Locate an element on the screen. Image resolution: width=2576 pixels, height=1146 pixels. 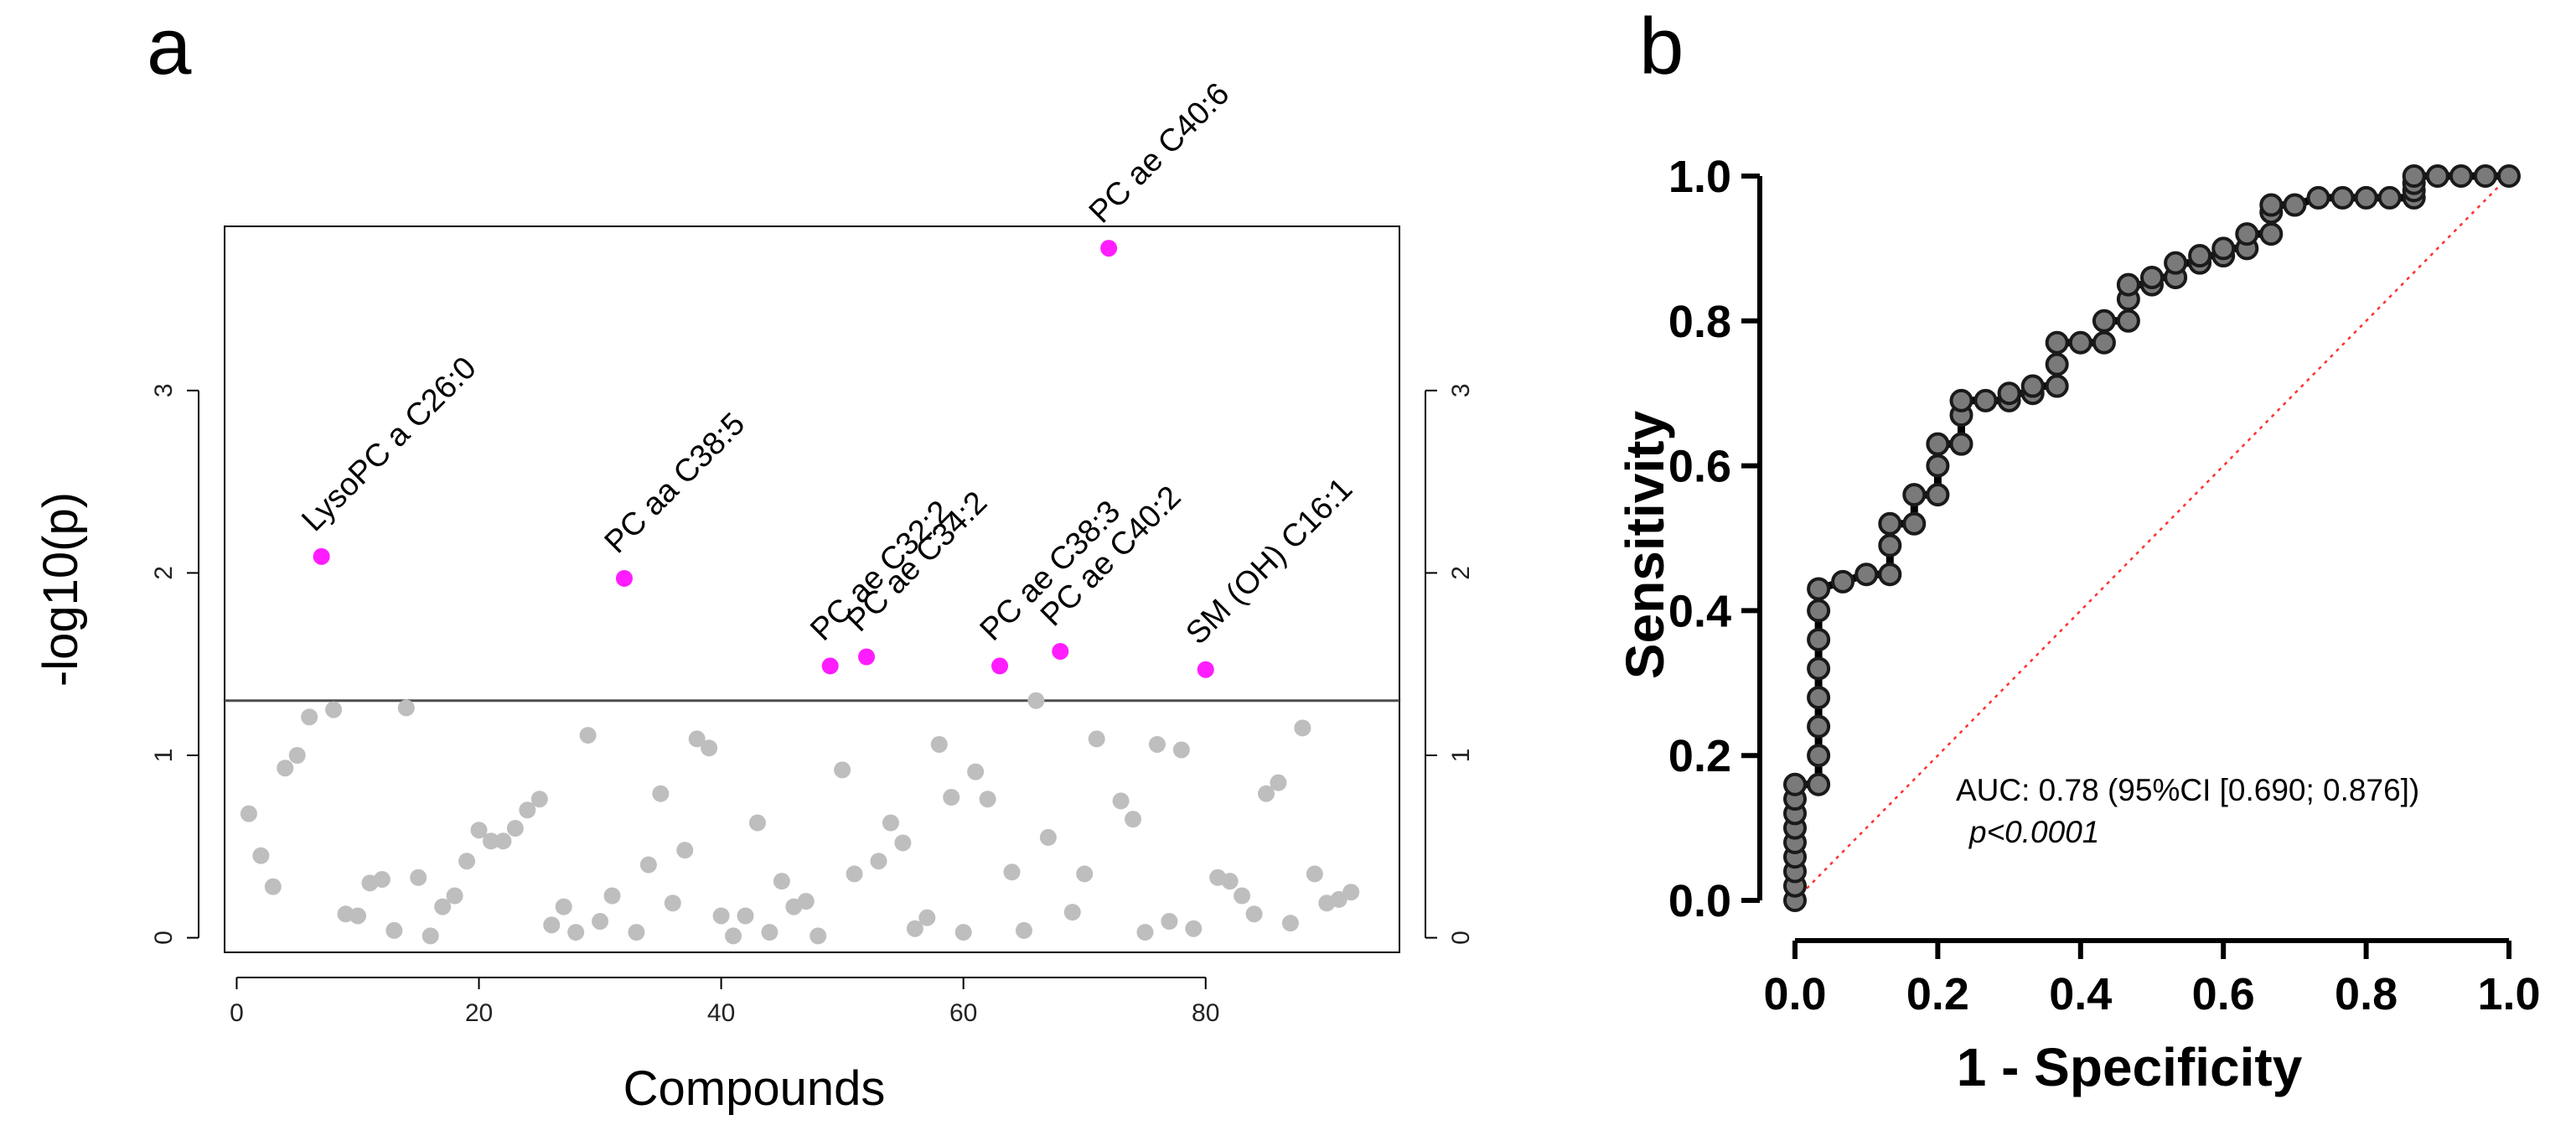
y-tick-label-right: 0 is located at coordinates (1461, 938).